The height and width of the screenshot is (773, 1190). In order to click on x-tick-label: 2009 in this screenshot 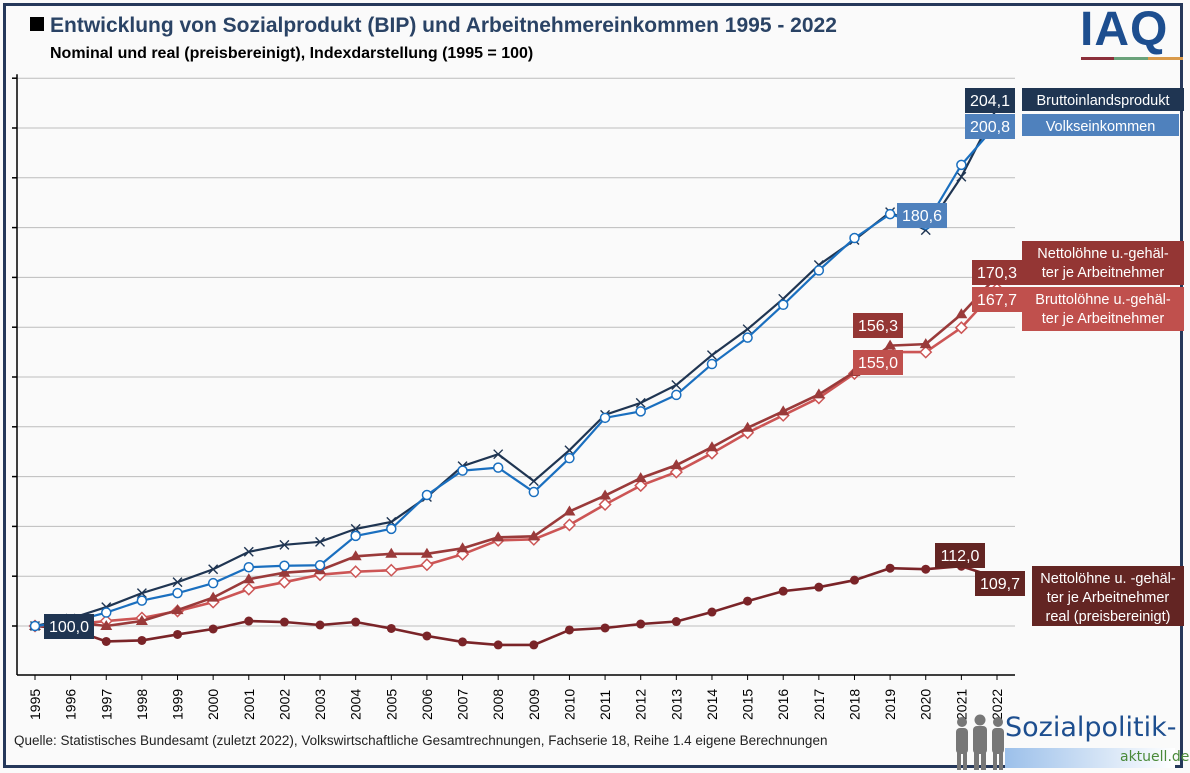, I will do `click(534, 704)`.